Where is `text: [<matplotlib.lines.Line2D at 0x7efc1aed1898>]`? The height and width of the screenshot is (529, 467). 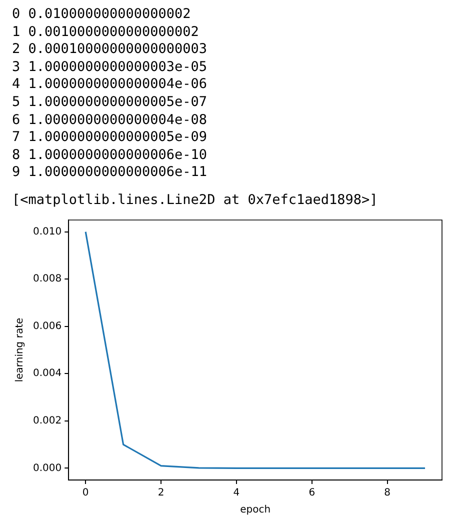 text: [<matplotlib.lines.Line2D at 0x7efc1aed1898>] is located at coordinates (195, 201).